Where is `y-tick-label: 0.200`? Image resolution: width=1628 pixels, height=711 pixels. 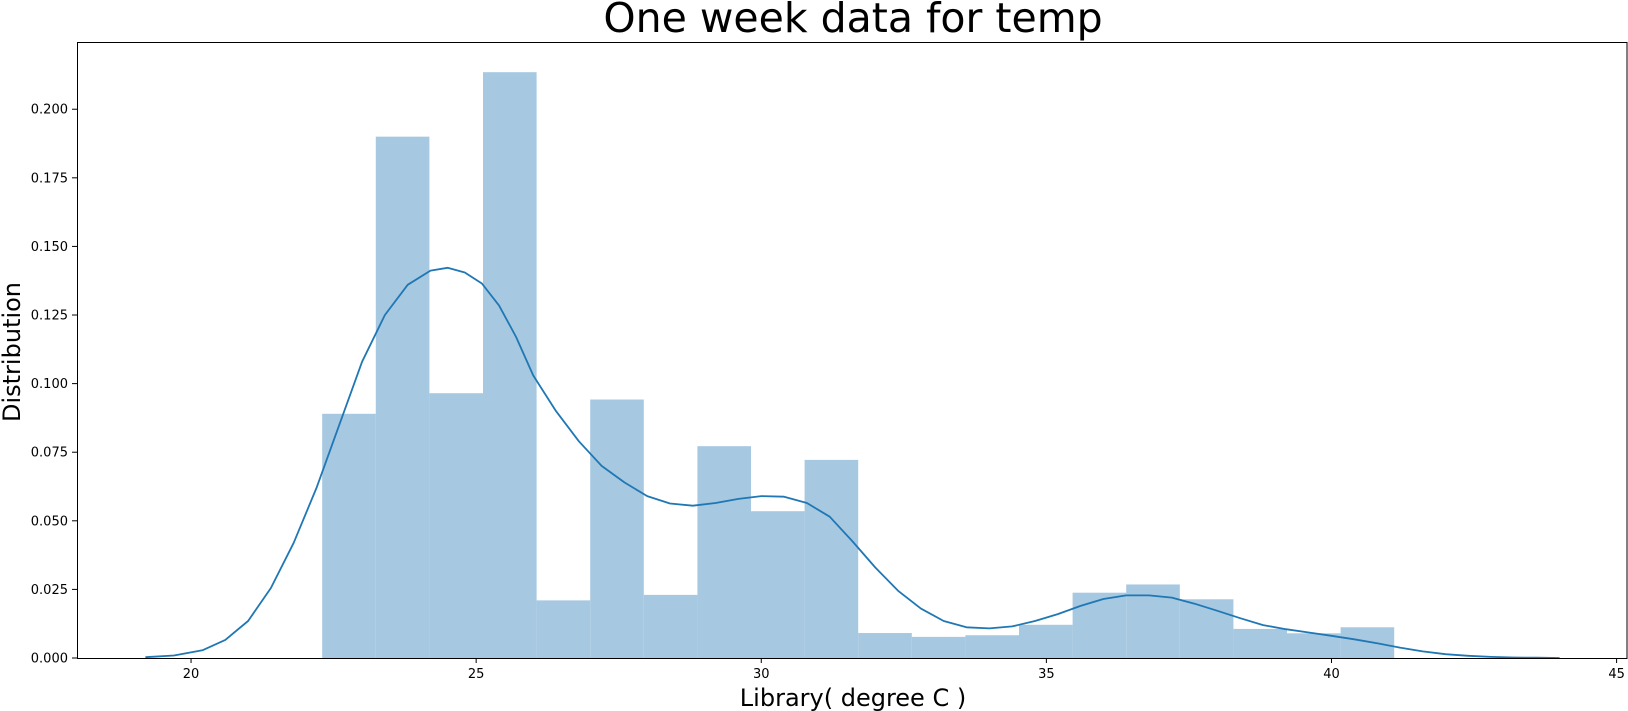 y-tick-label: 0.200 is located at coordinates (49, 110).